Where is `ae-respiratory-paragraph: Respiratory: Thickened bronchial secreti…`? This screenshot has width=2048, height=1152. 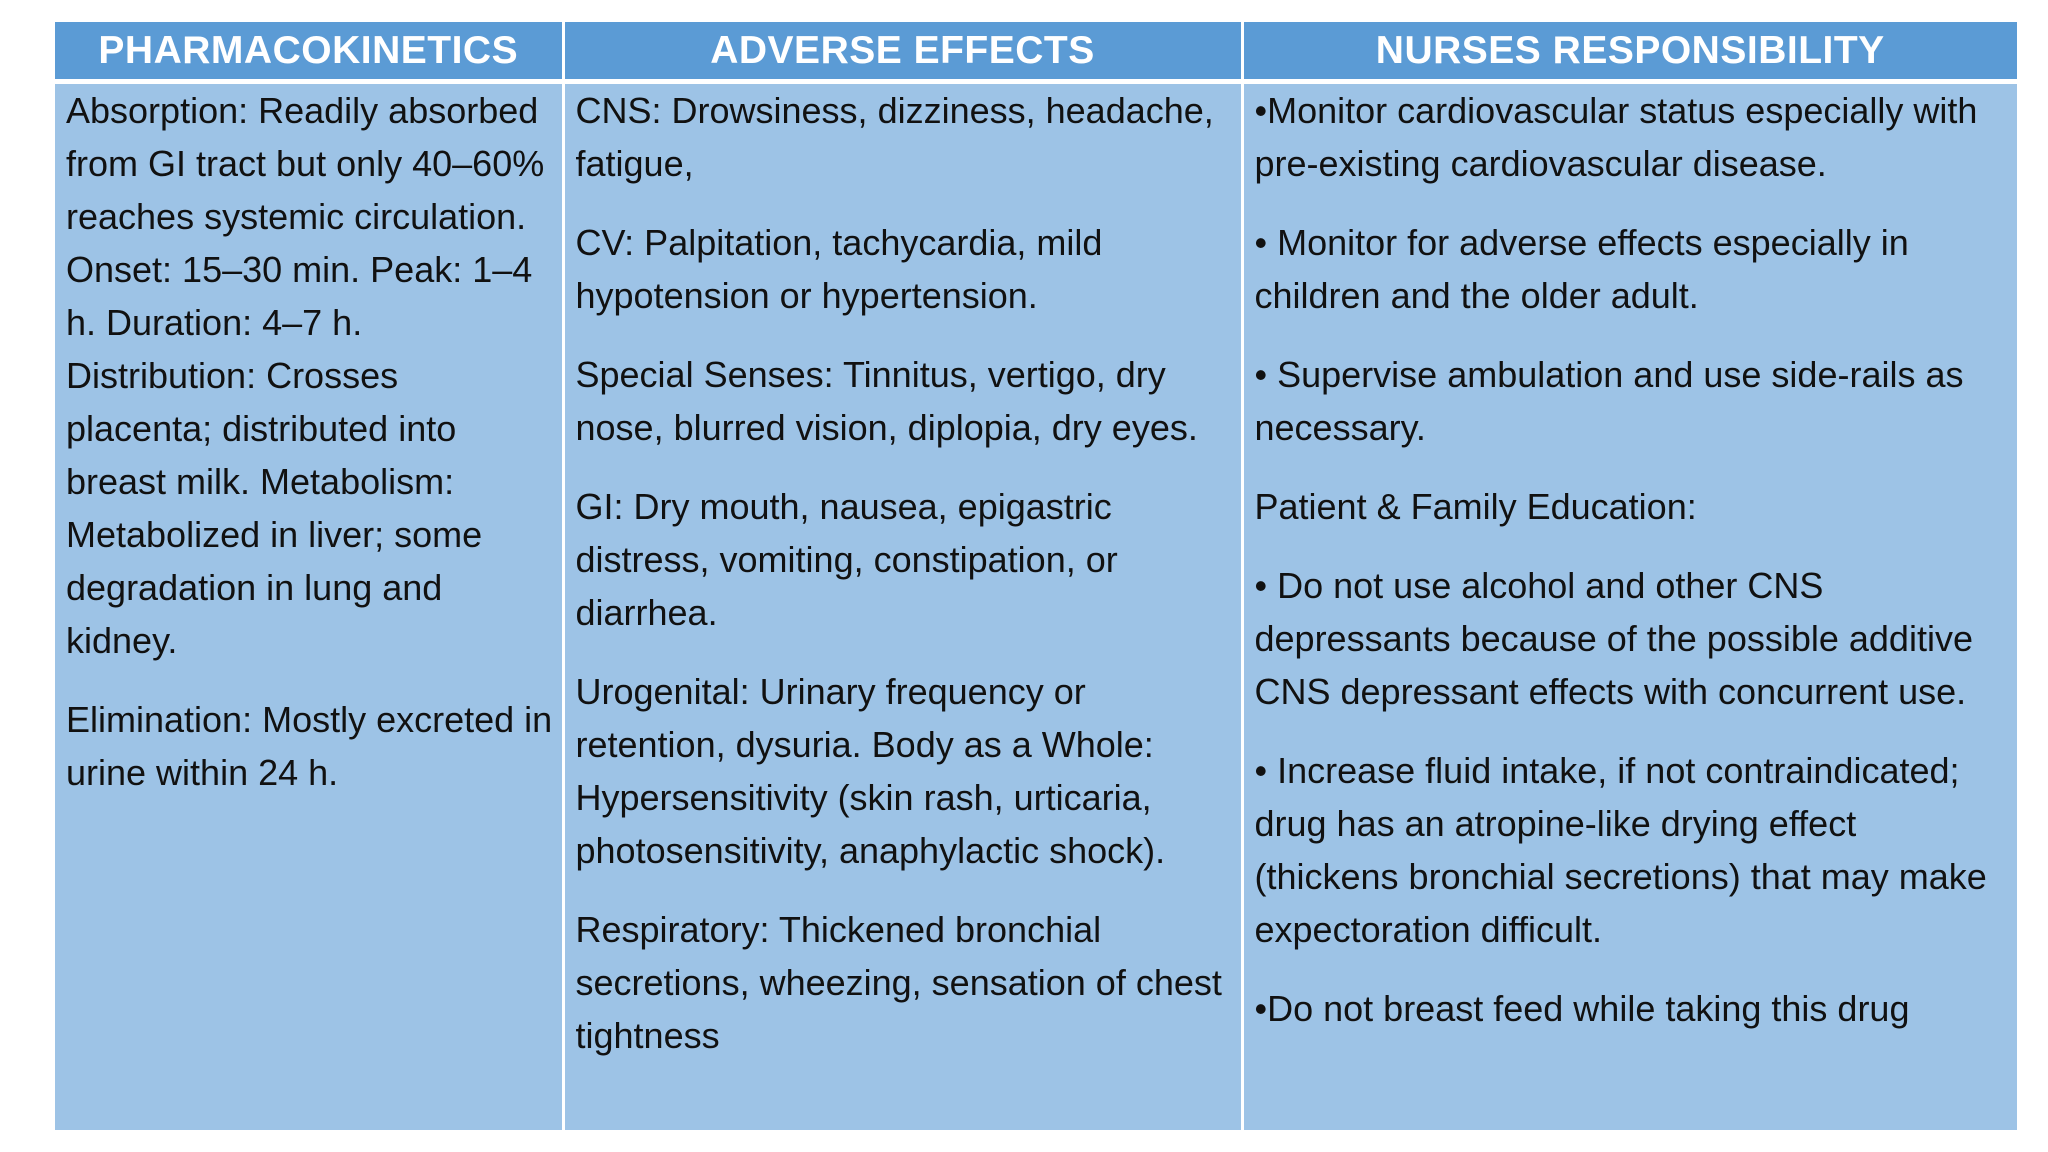
ae-respiratory-paragraph: Respiratory: Thickened bronchial secreti… is located at coordinates (898, 982).